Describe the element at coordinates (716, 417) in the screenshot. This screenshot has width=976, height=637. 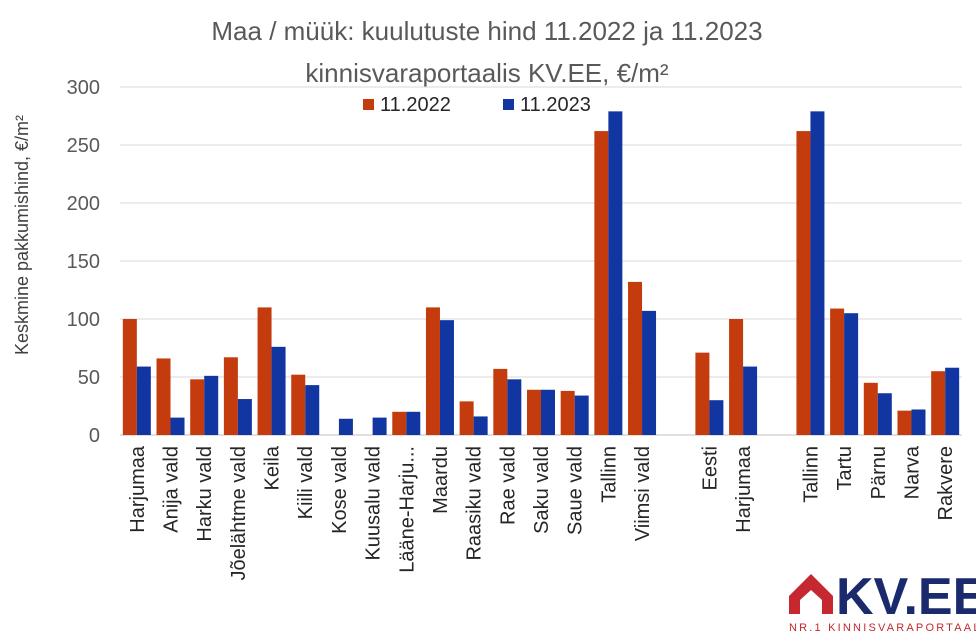
I see `bar-11.2023-17` at that location.